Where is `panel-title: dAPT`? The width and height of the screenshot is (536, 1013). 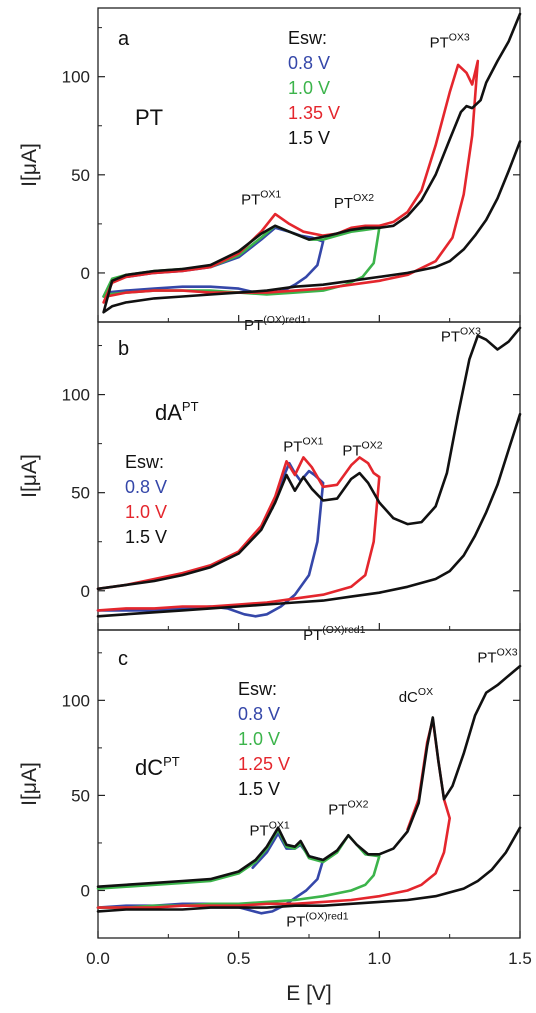 panel-title: dAPT is located at coordinates (177, 412).